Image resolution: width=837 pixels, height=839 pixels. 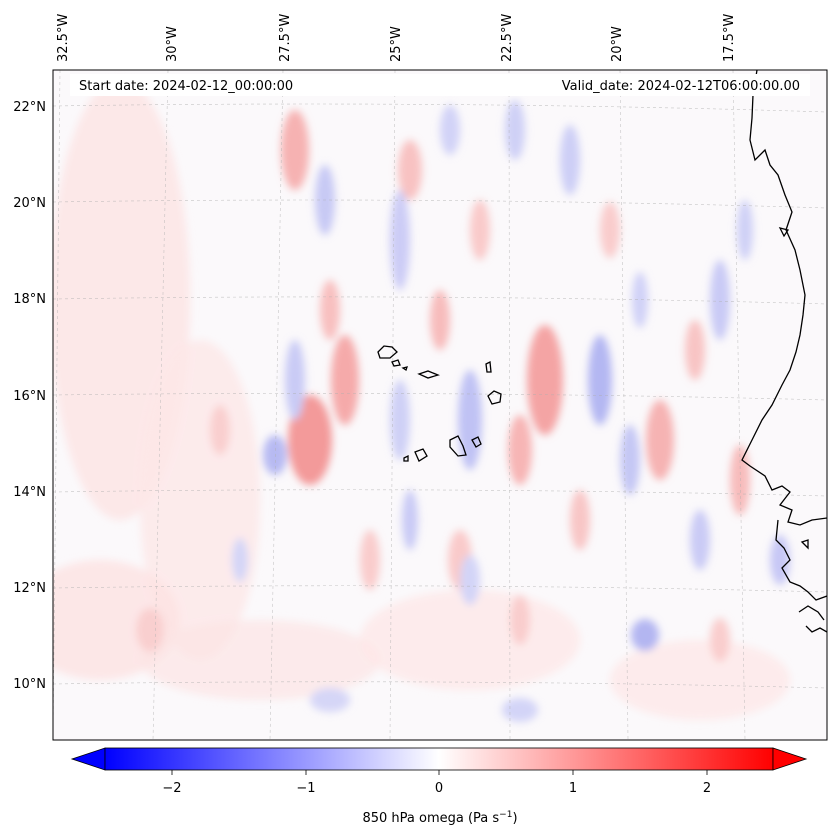 I want to click on lat-label-18n: 18°N, so click(x=29, y=299).